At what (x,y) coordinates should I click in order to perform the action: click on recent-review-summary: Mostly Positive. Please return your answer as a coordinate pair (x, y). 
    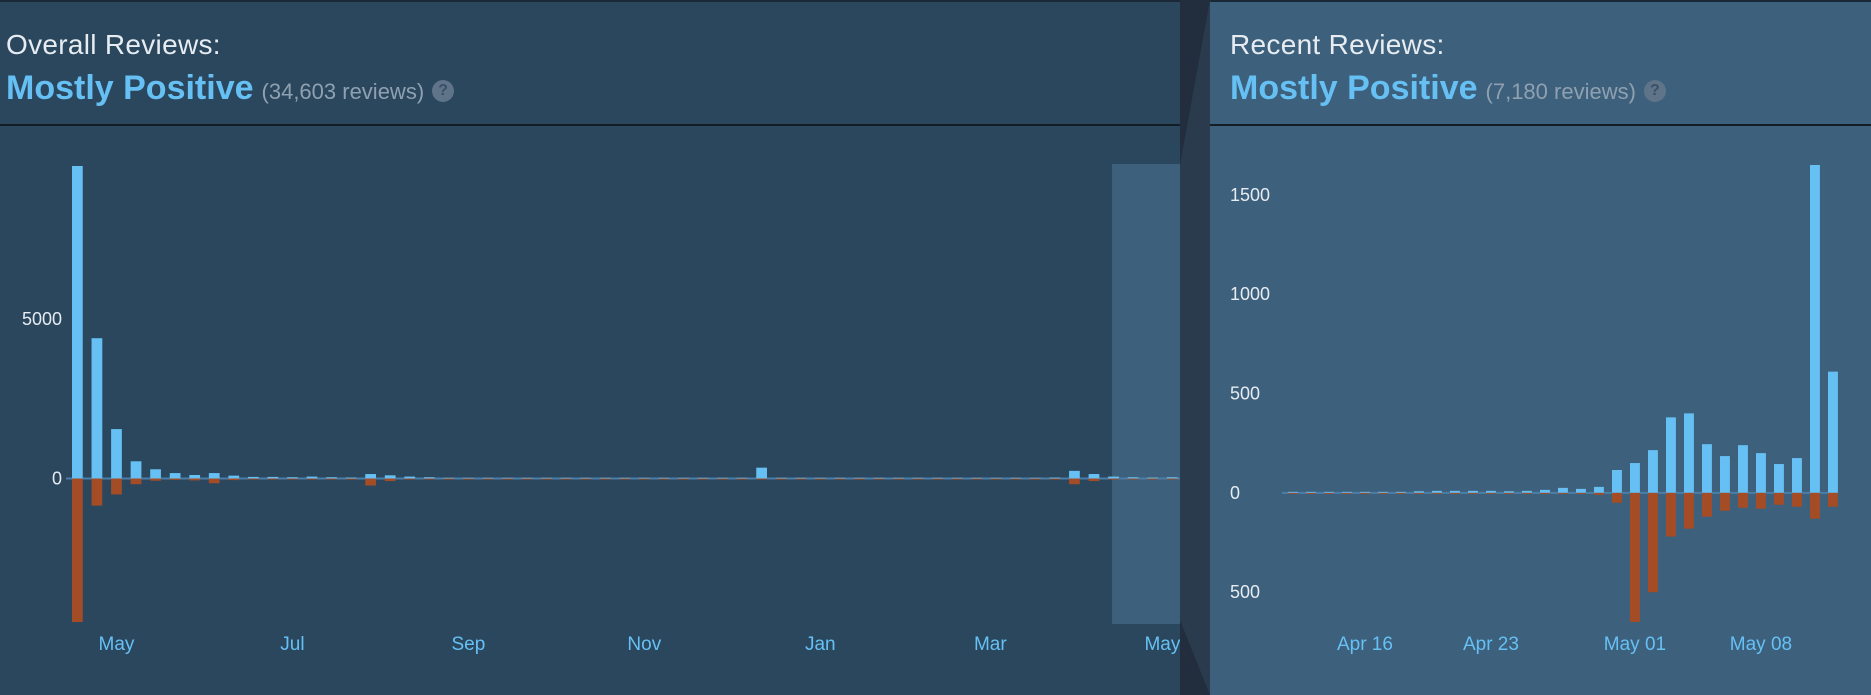
    Looking at the image, I should click on (1354, 88).